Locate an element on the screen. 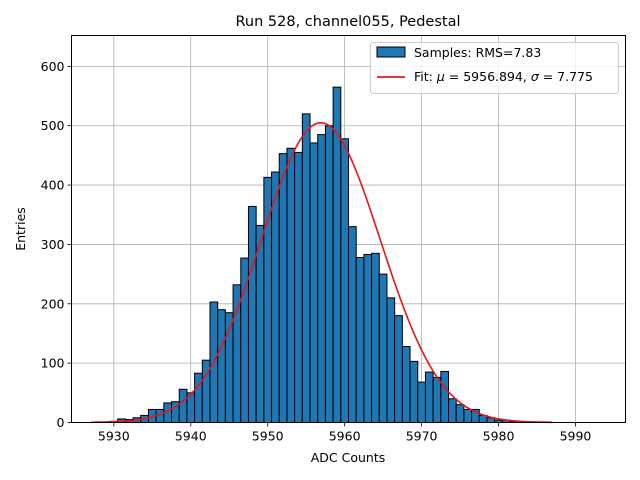 This screenshot has height=480, width=640. y-tick-label: 200 is located at coordinates (53, 303).